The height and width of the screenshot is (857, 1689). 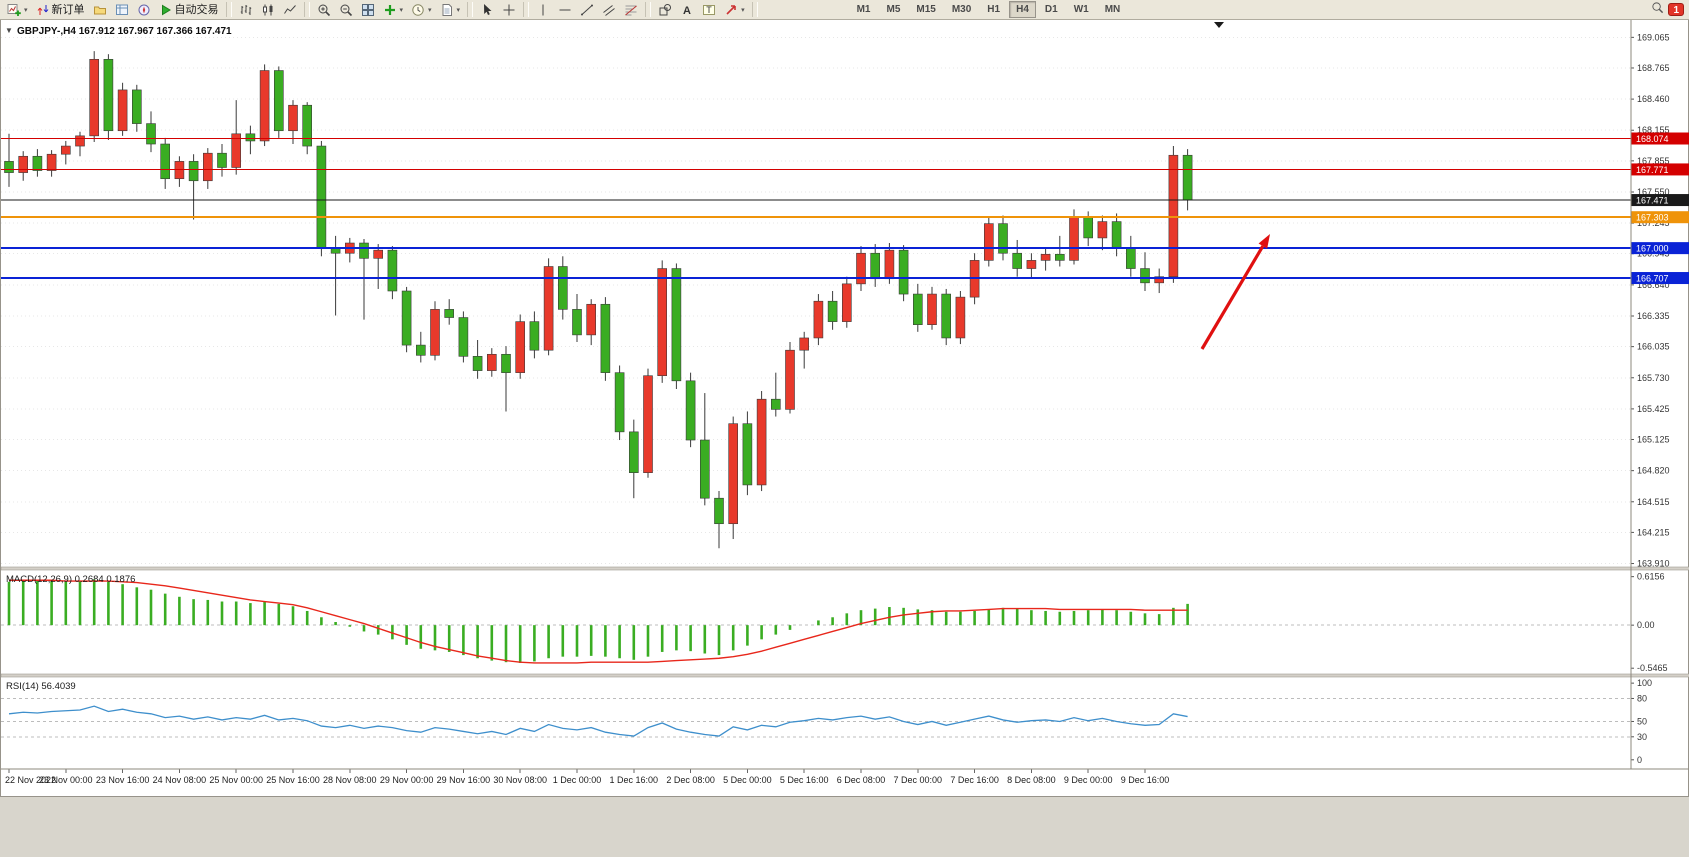 What do you see at coordinates (861, 780) in the screenshot?
I see `svg-text: 6 Dec 08:00` at bounding box center [861, 780].